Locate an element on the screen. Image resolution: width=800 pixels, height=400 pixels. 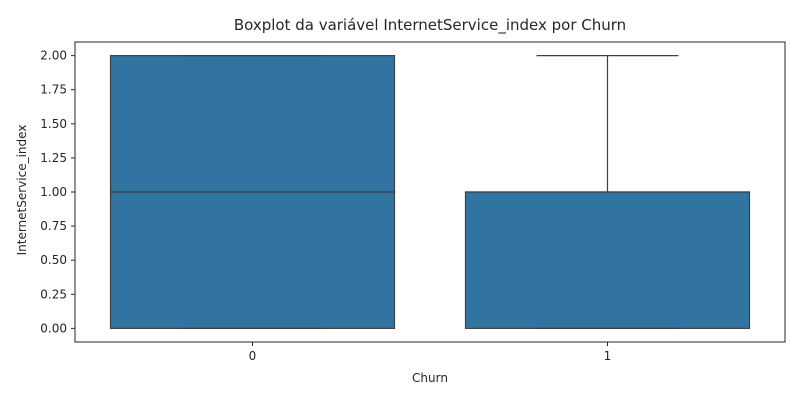
y-axis-label: InternetService_index is located at coordinates (22, 190).